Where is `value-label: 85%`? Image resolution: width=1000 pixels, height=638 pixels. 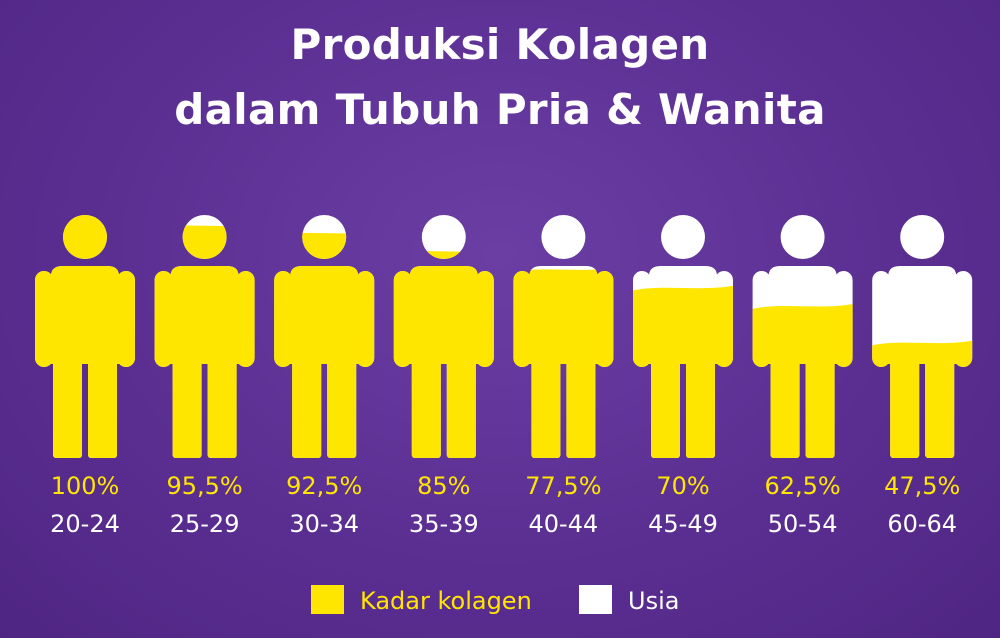
value-label: 85% is located at coordinates (443, 486).